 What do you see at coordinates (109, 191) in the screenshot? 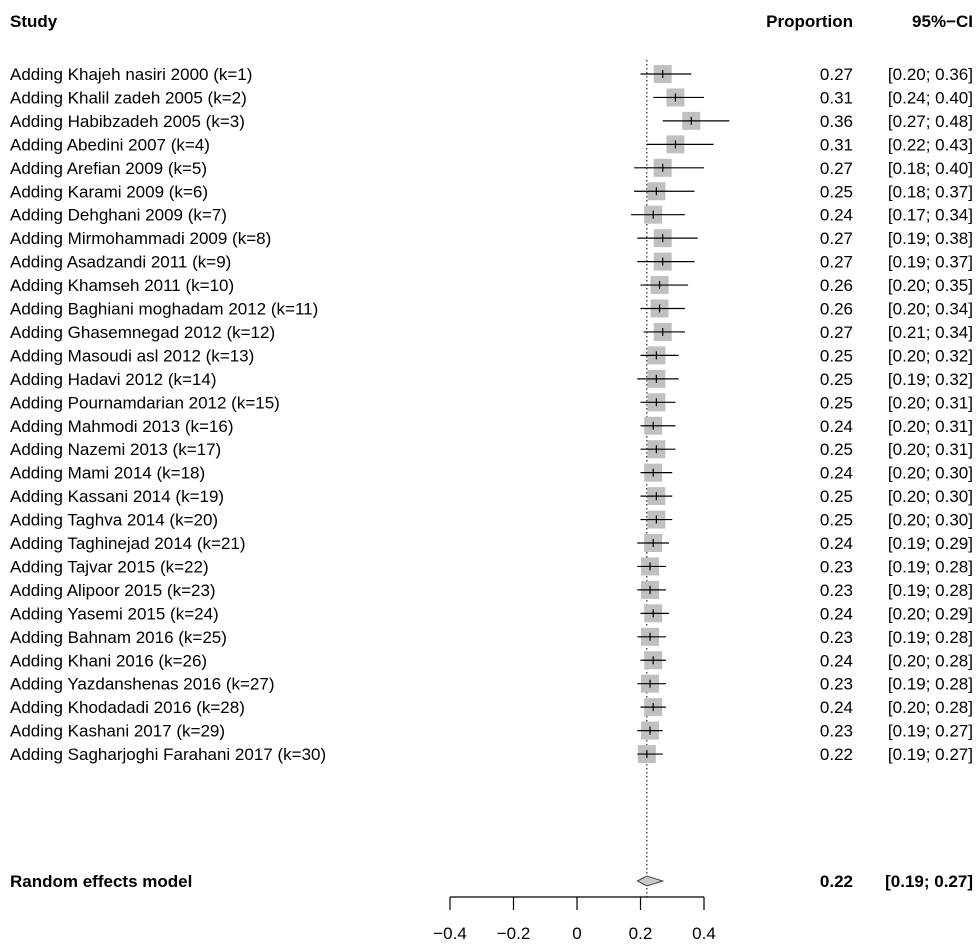
I see `study-label: Adding Karami 2009 (k=6)` at bounding box center [109, 191].